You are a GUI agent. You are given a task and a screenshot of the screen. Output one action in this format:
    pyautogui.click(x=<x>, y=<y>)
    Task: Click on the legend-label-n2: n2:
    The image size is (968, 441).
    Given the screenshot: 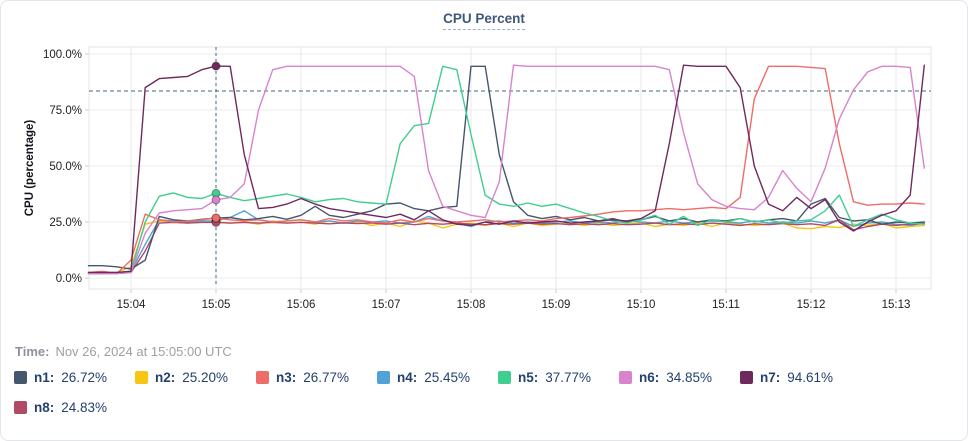 What is the action you would take?
    pyautogui.click(x=165, y=377)
    